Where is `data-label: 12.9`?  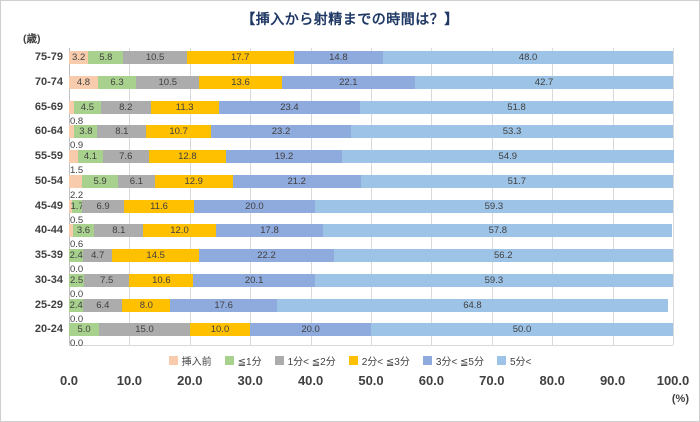 data-label: 12.9 is located at coordinates (193, 181).